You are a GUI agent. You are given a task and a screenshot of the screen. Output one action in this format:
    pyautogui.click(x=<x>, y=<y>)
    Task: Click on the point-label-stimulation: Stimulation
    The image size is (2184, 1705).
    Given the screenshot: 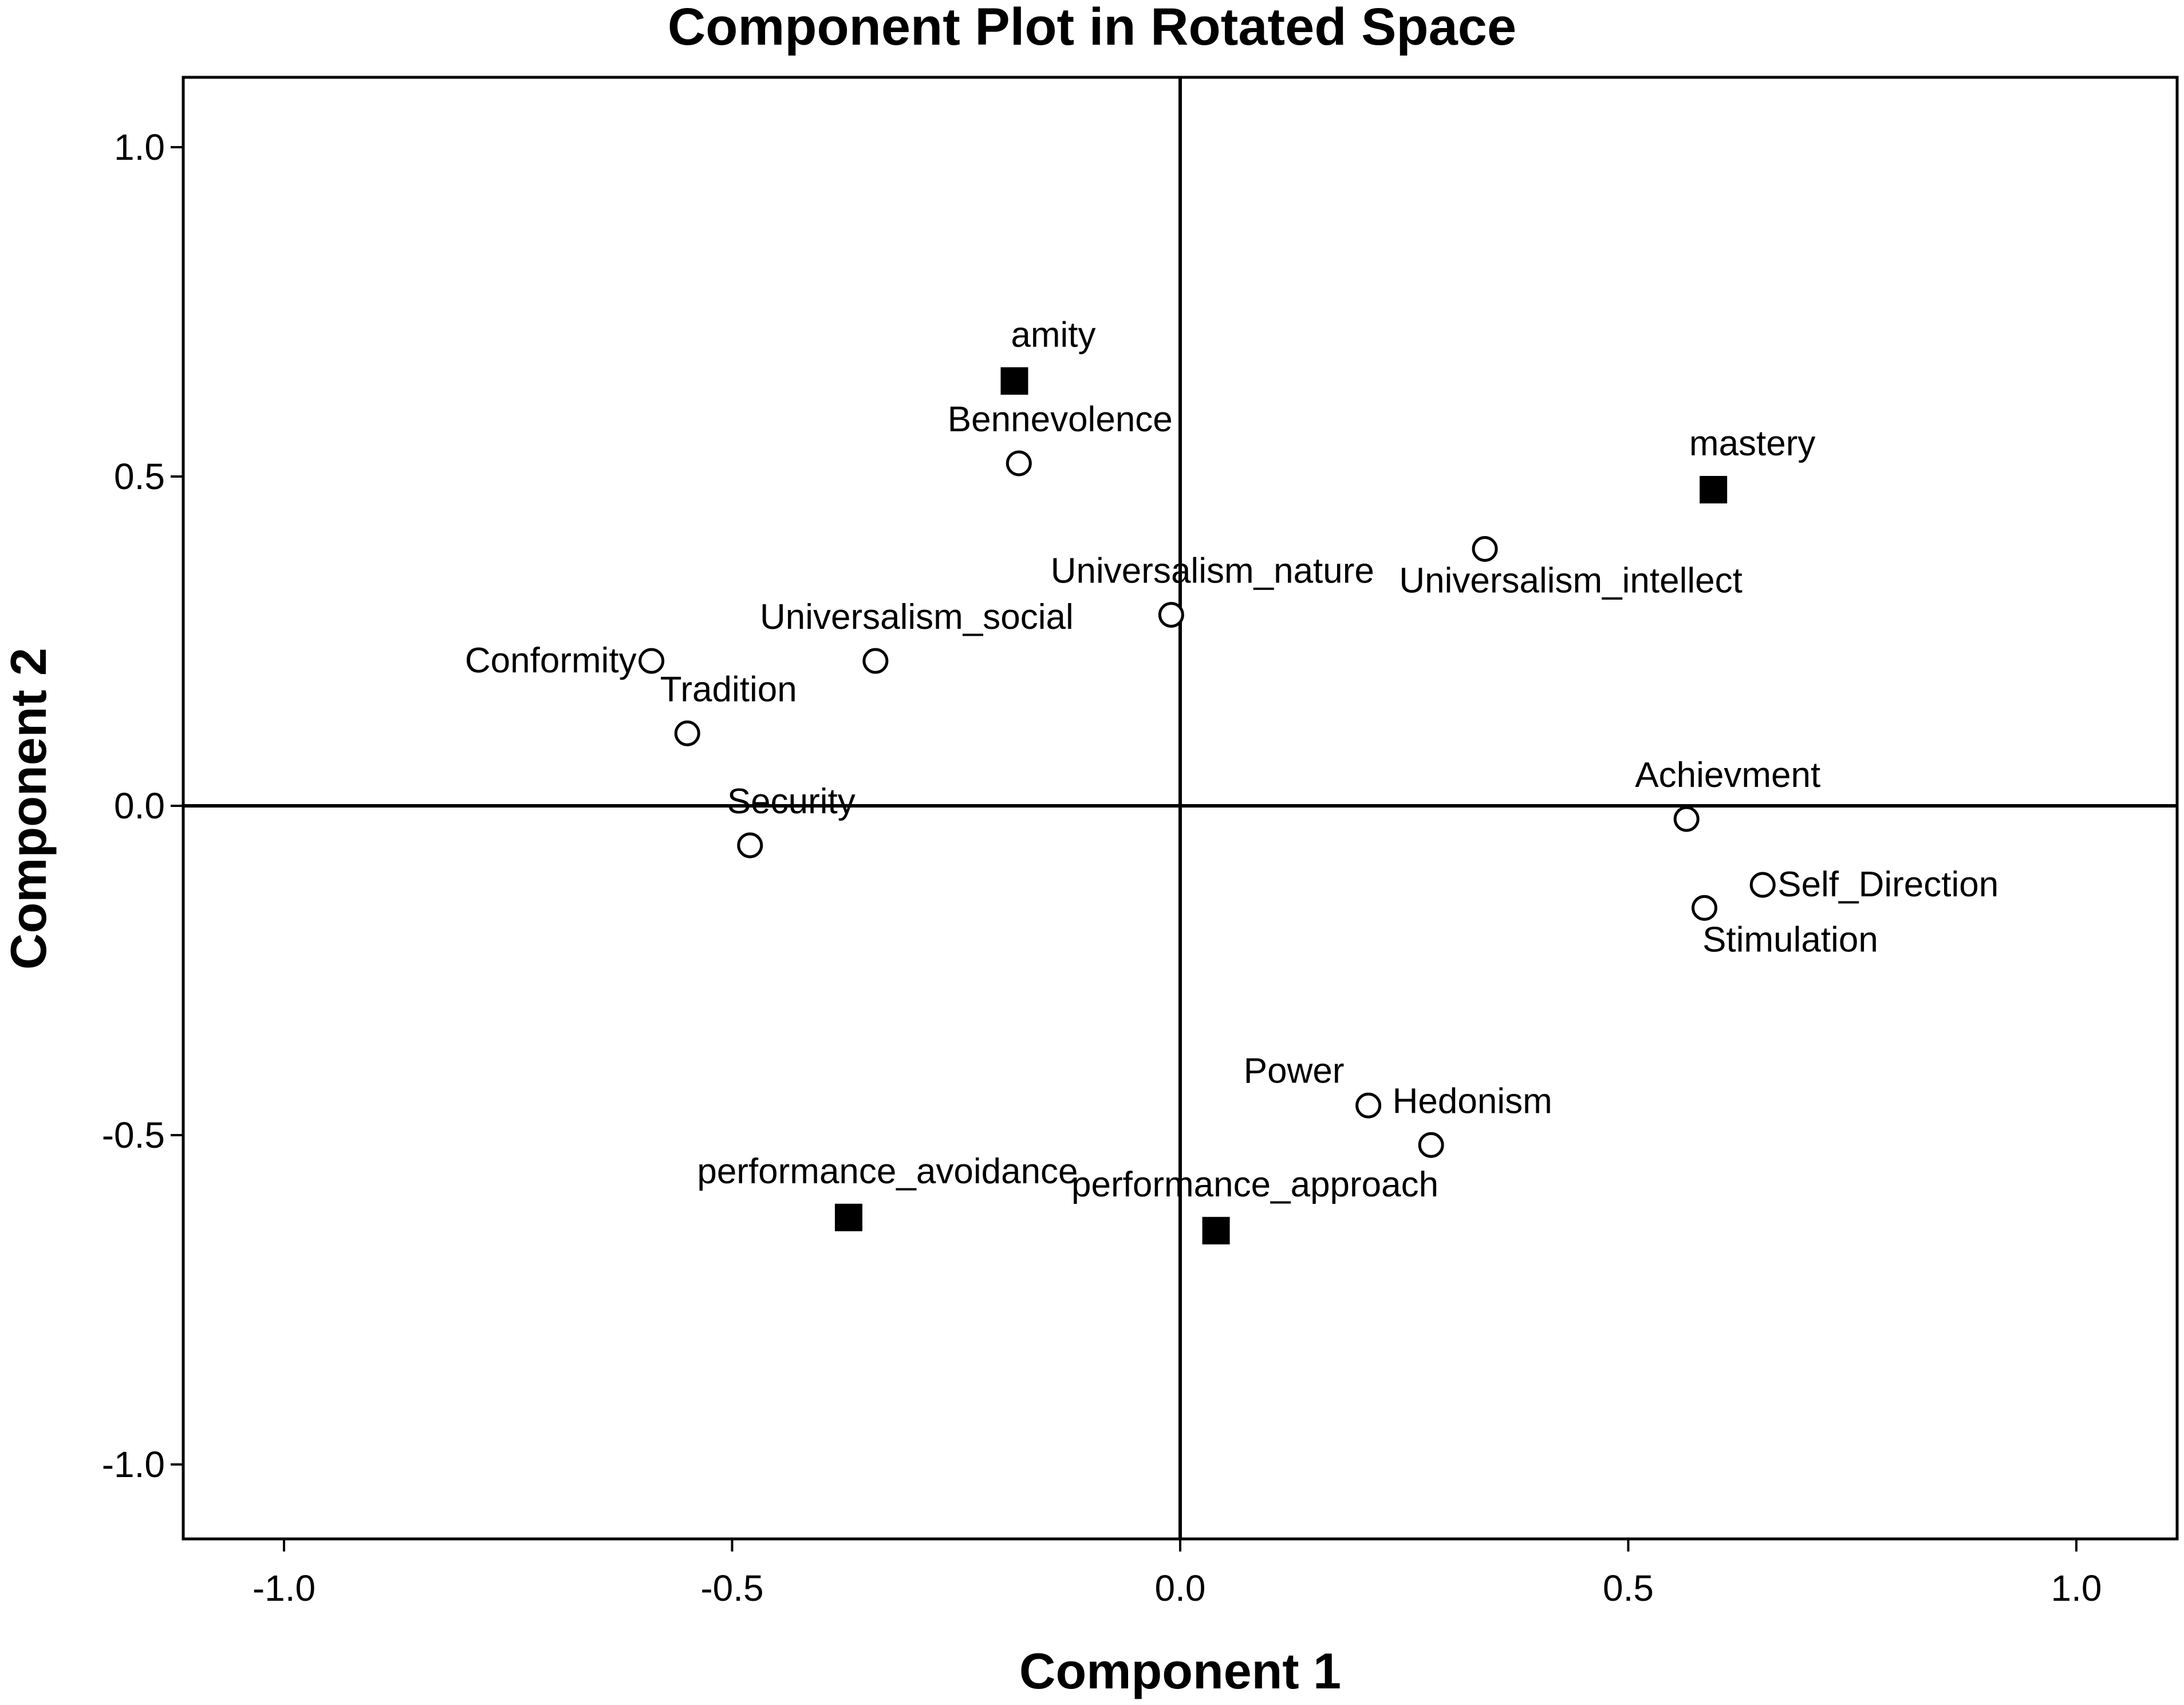 What is the action you would take?
    pyautogui.click(x=1790, y=940)
    